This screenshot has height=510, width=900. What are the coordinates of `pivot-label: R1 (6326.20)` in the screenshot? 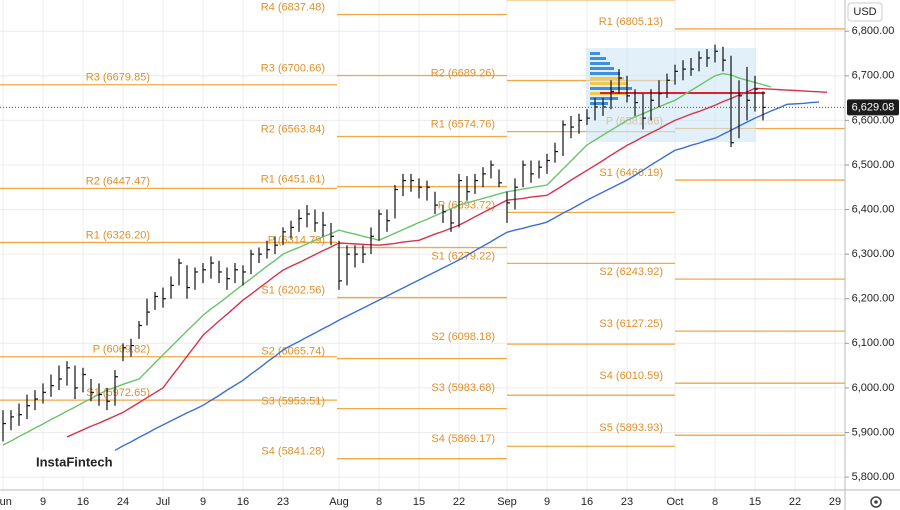 It's located at (118, 235).